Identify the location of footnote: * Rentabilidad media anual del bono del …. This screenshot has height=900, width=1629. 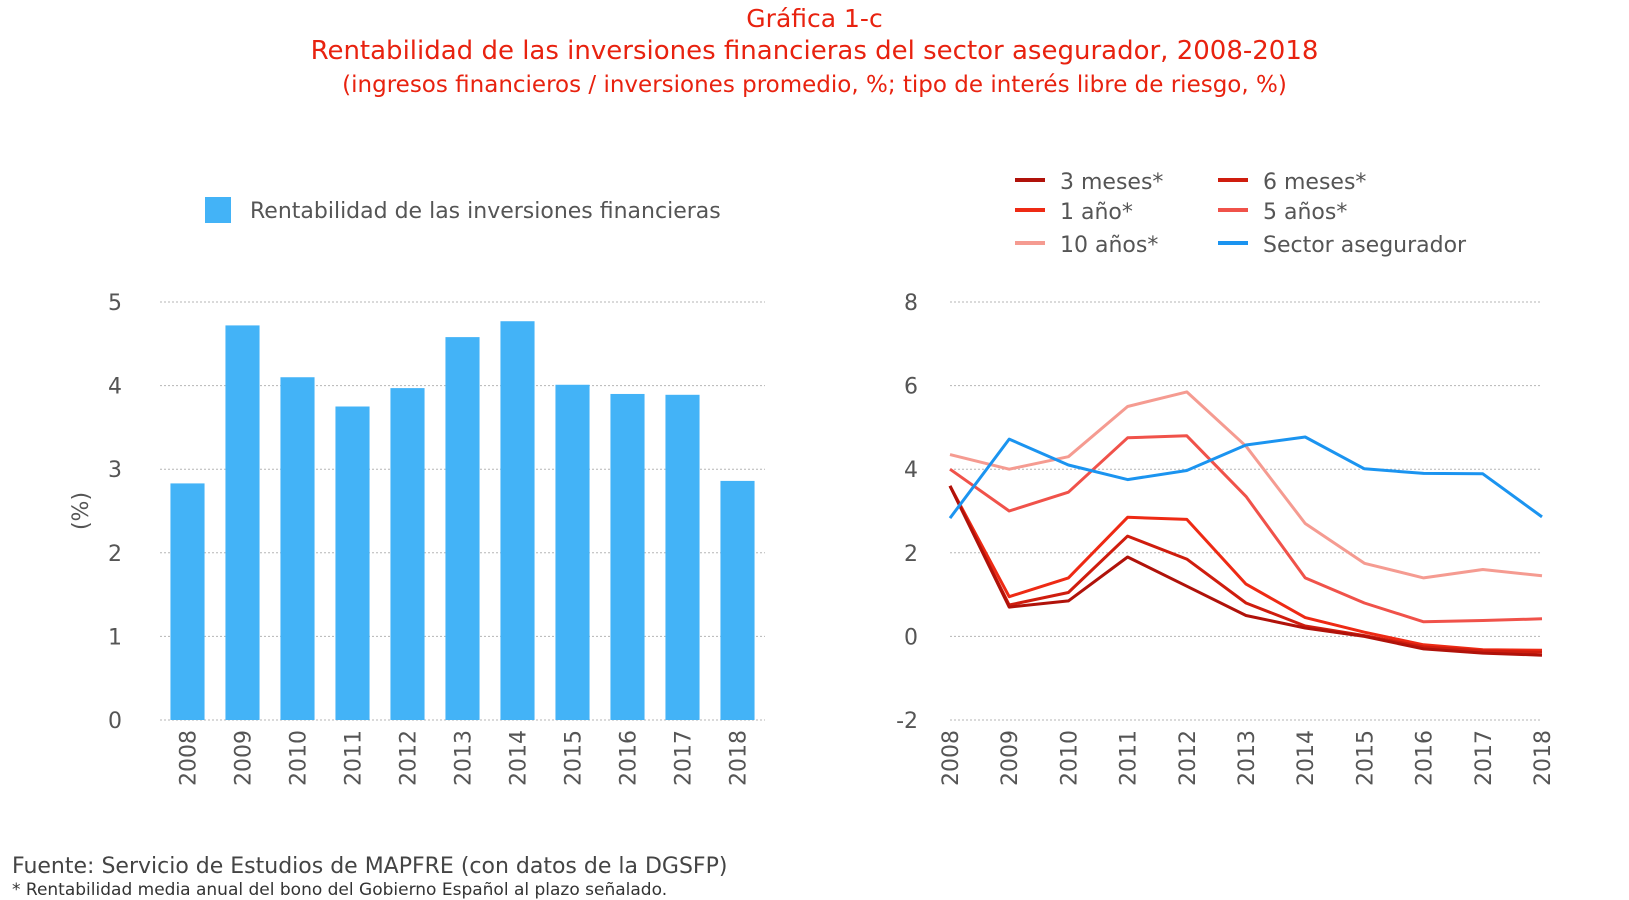
(340, 890).